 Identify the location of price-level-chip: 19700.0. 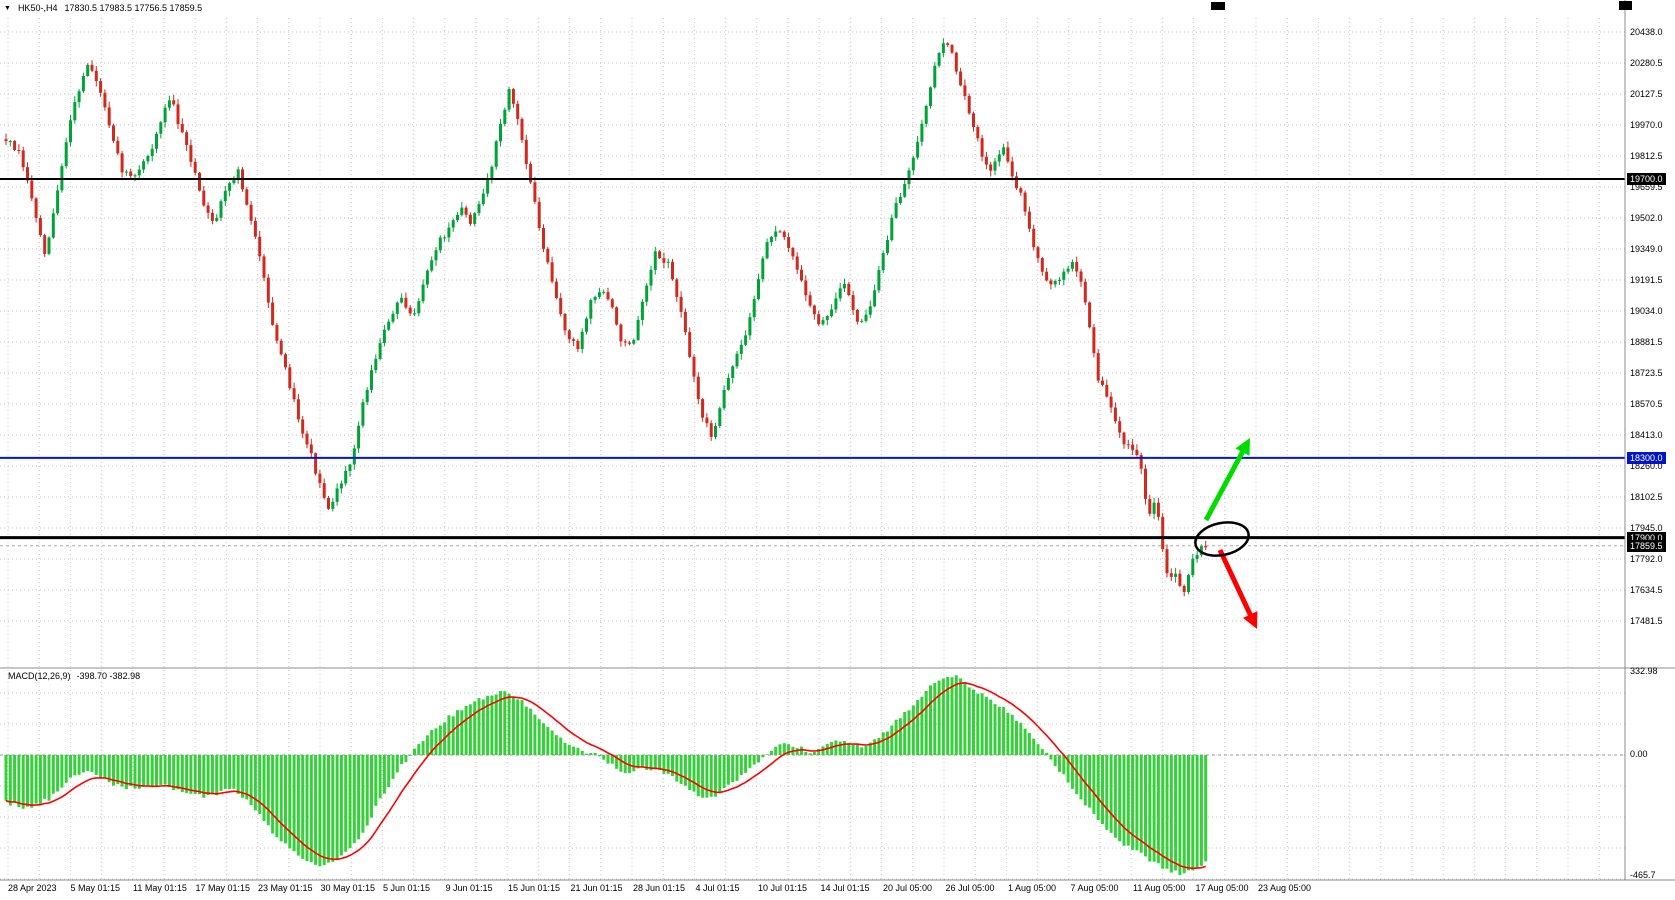
(1646, 179).